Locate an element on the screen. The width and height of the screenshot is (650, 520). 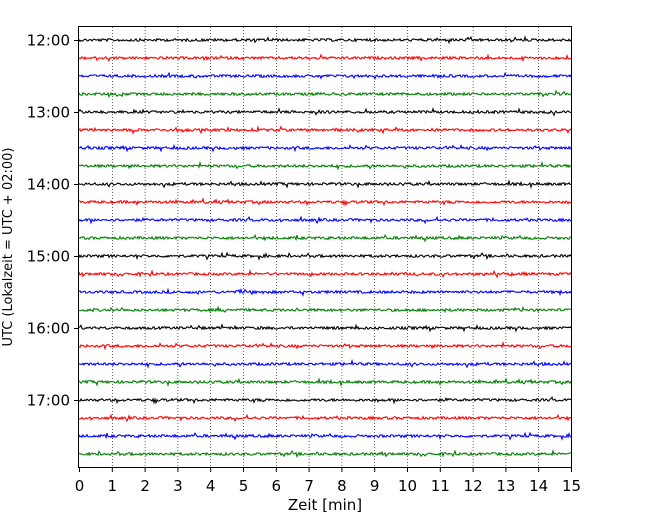
x-tick-label: 9 is located at coordinates (375, 486).